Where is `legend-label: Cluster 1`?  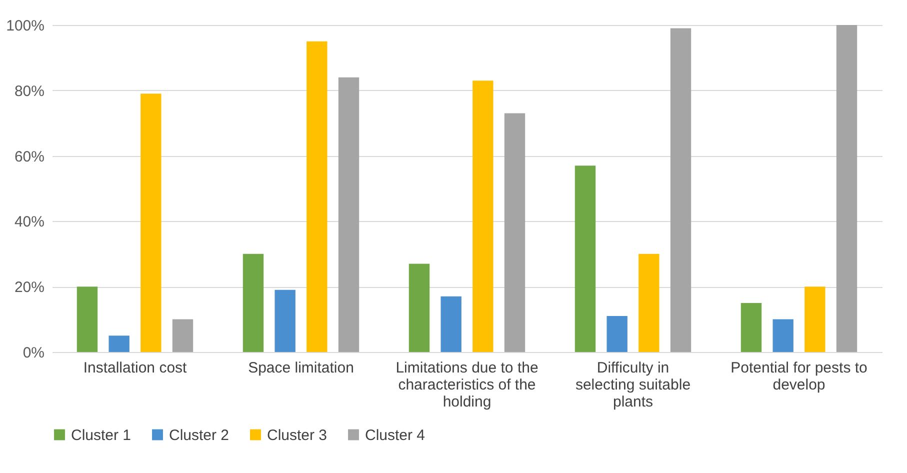
legend-label: Cluster 1 is located at coordinates (101, 435).